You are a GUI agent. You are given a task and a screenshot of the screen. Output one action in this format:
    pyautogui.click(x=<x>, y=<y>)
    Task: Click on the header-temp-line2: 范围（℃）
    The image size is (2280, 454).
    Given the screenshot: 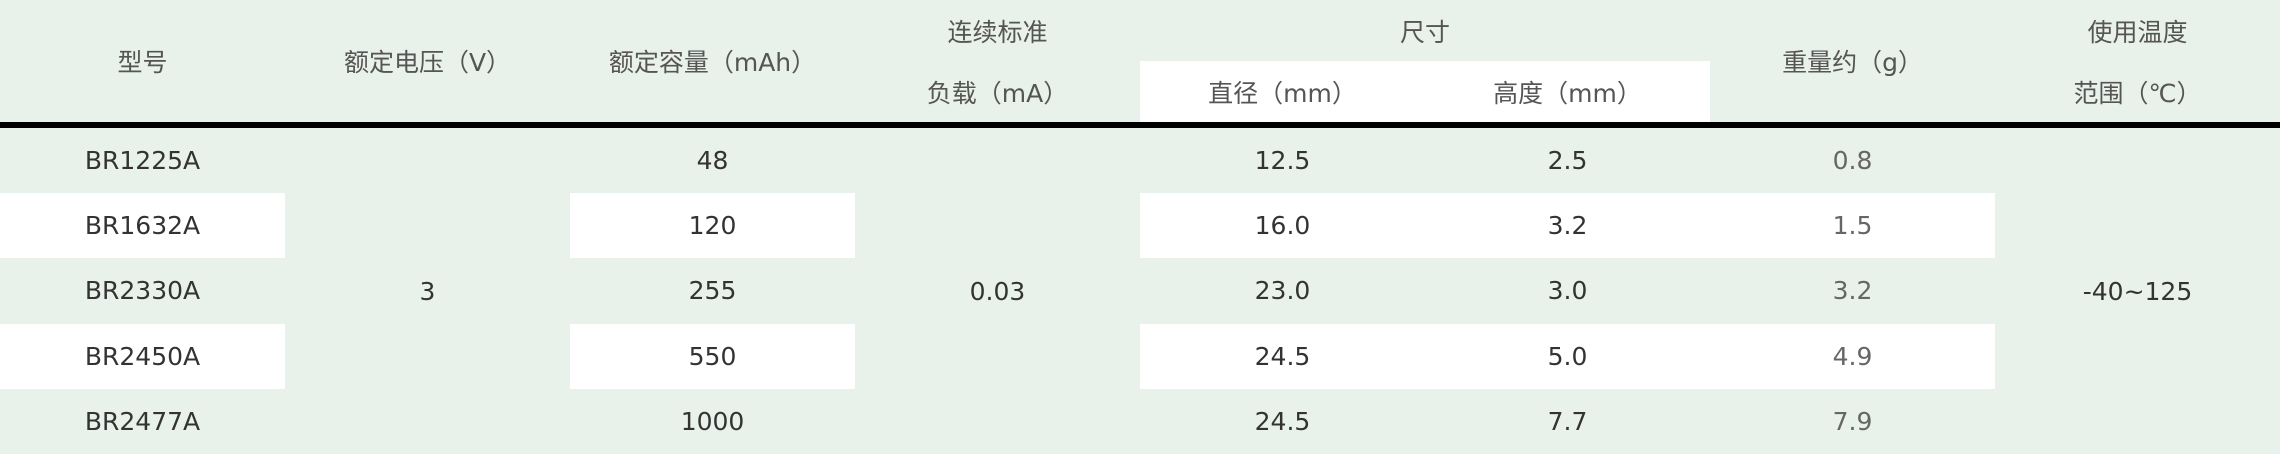 What is the action you would take?
    pyautogui.click(x=2137, y=93)
    